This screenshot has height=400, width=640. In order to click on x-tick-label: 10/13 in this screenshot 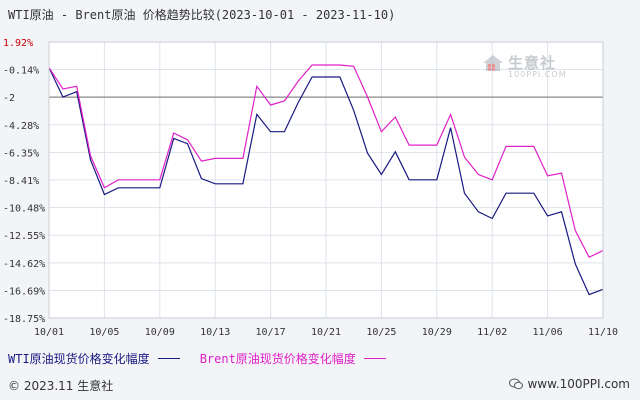, I will do `click(215, 332)`.